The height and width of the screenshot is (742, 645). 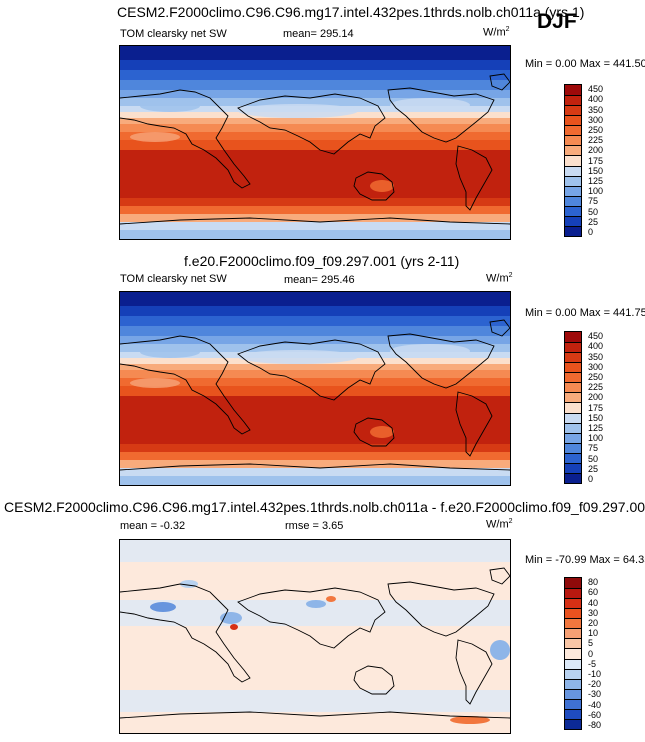 What do you see at coordinates (596, 99) in the screenshot?
I see `colorbar-tick-label: 400` at bounding box center [596, 99].